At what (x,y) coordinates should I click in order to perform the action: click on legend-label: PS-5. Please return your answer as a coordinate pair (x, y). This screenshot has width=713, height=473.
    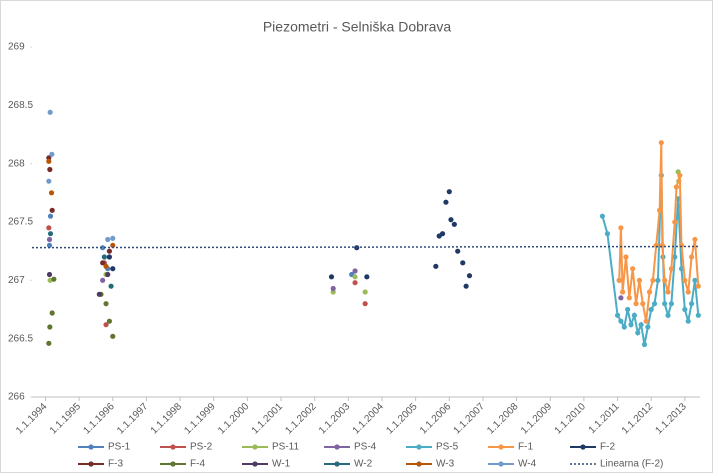
    Looking at the image, I should click on (447, 447).